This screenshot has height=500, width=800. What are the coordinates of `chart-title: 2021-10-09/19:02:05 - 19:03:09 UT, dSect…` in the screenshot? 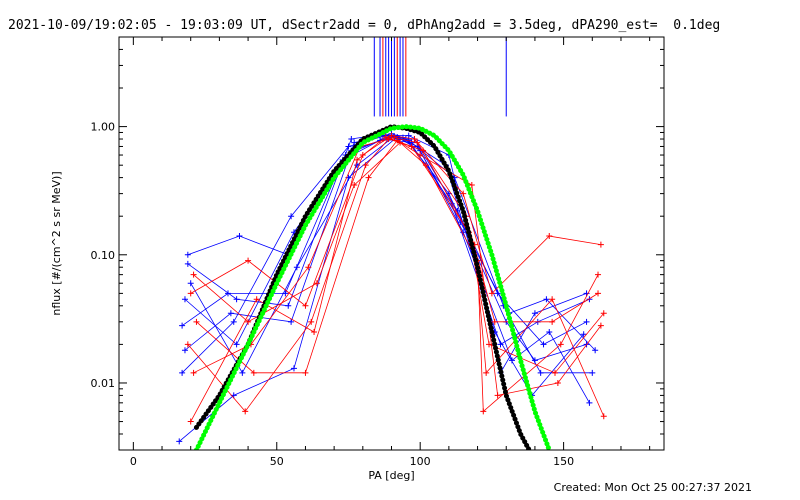 It's located at (364, 25).